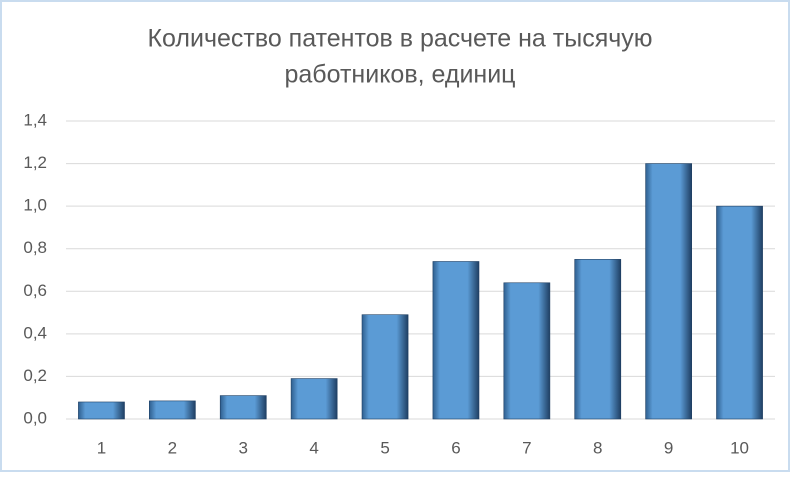  I want to click on y-tick-label: 0,6, so click(35, 290).